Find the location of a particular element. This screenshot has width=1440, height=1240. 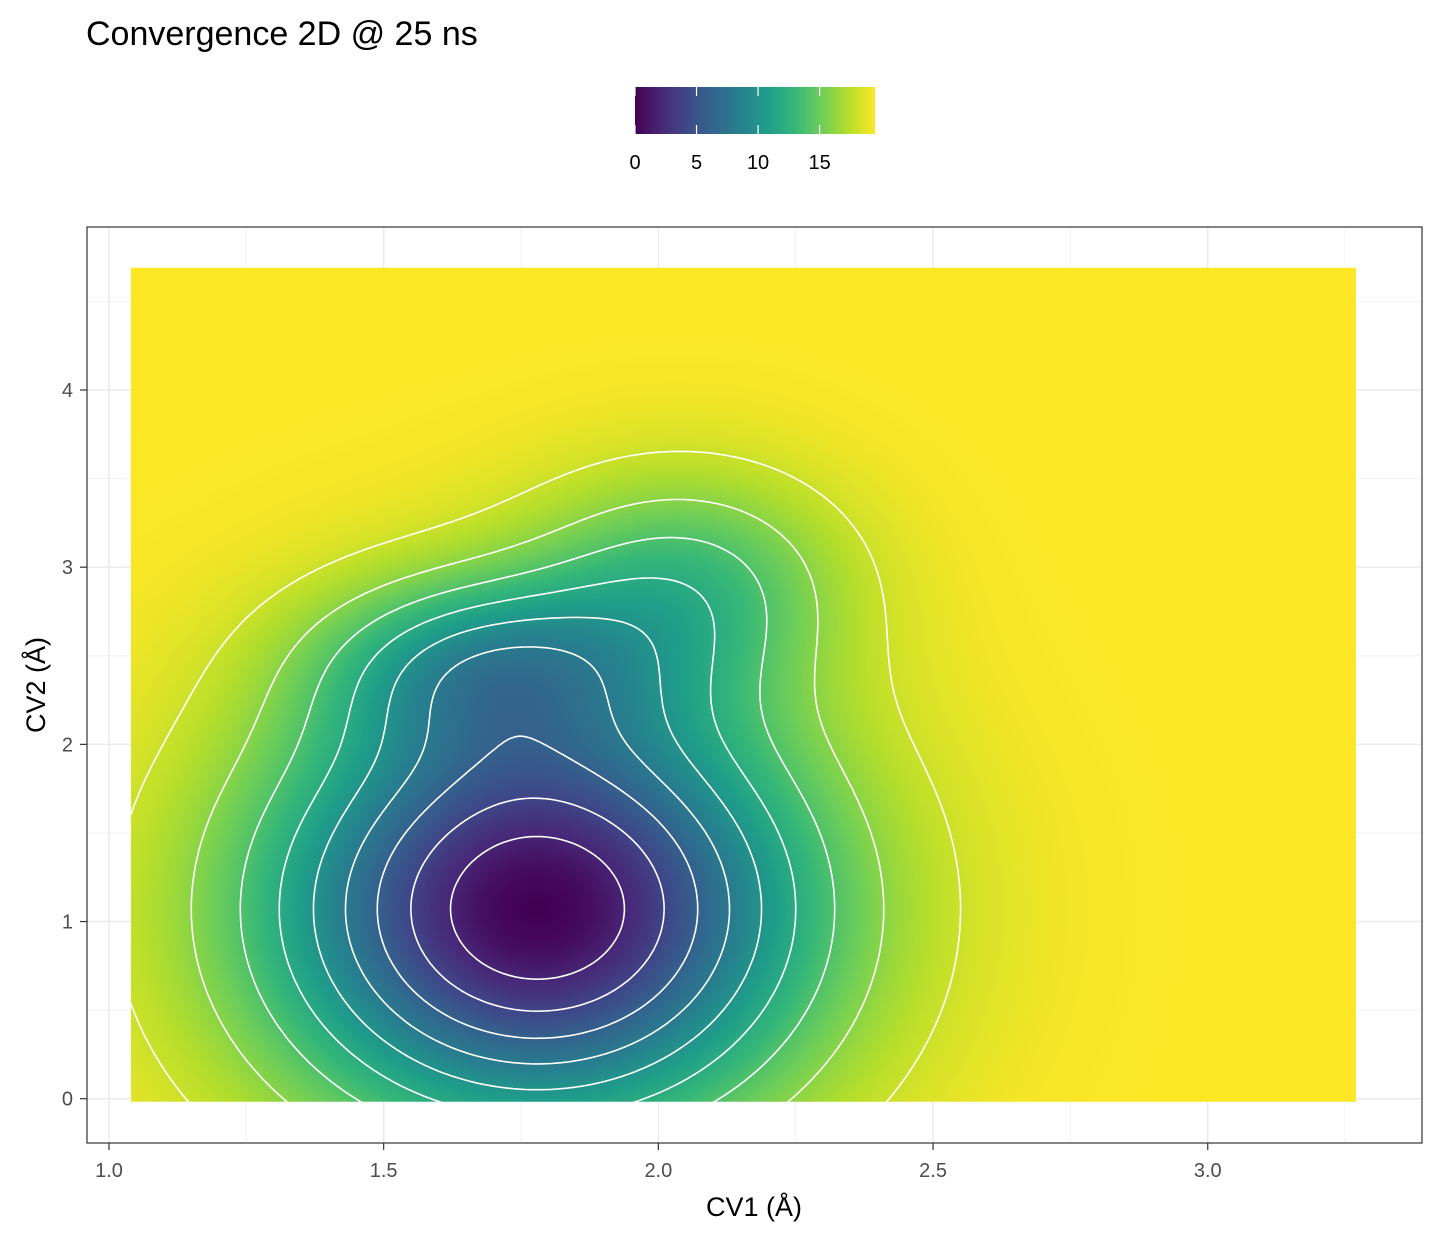

x-tick-label: 1.5 is located at coordinates (384, 1171).